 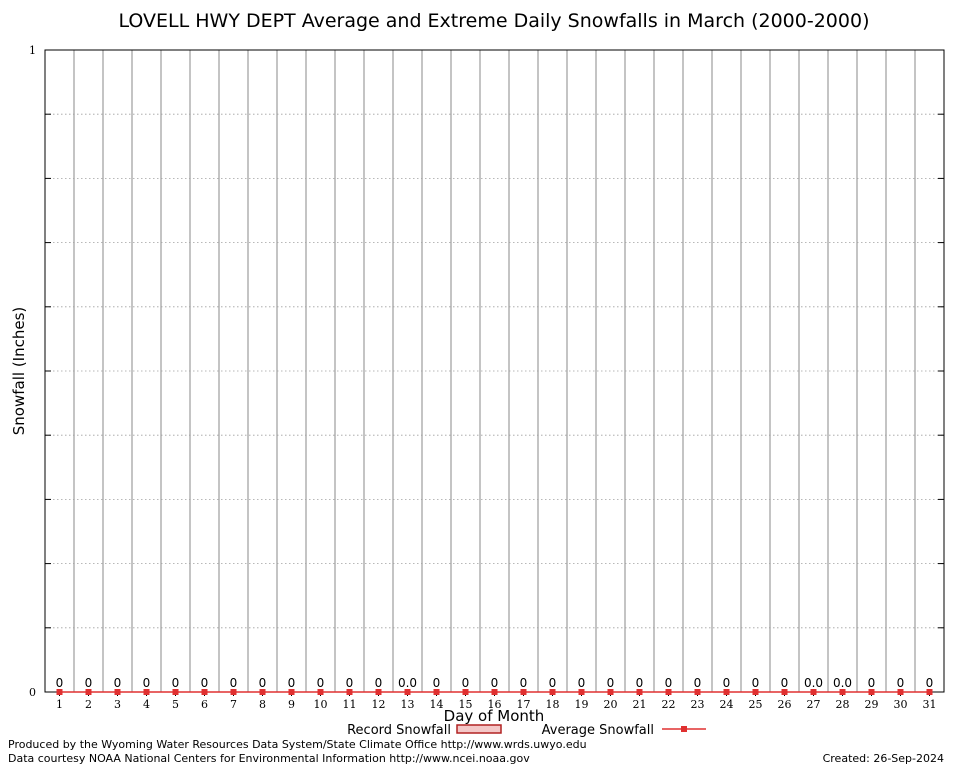 I want to click on x-tick-label: 15, so click(x=466, y=704).